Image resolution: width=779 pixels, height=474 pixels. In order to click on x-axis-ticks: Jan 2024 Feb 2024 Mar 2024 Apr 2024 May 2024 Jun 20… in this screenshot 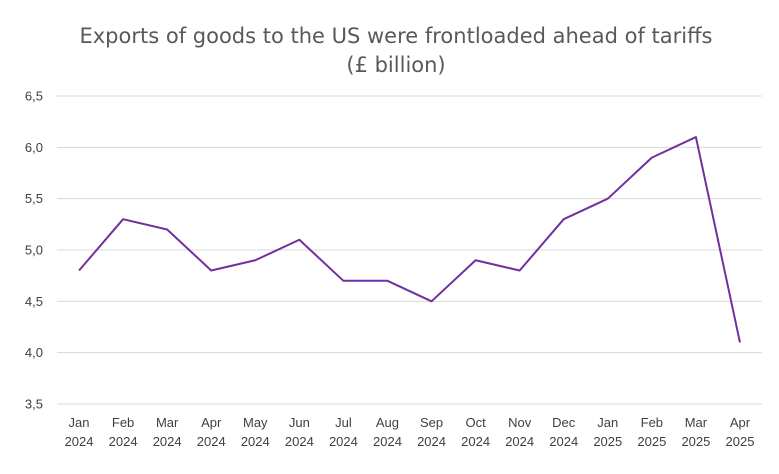, I will do `click(410, 432)`.